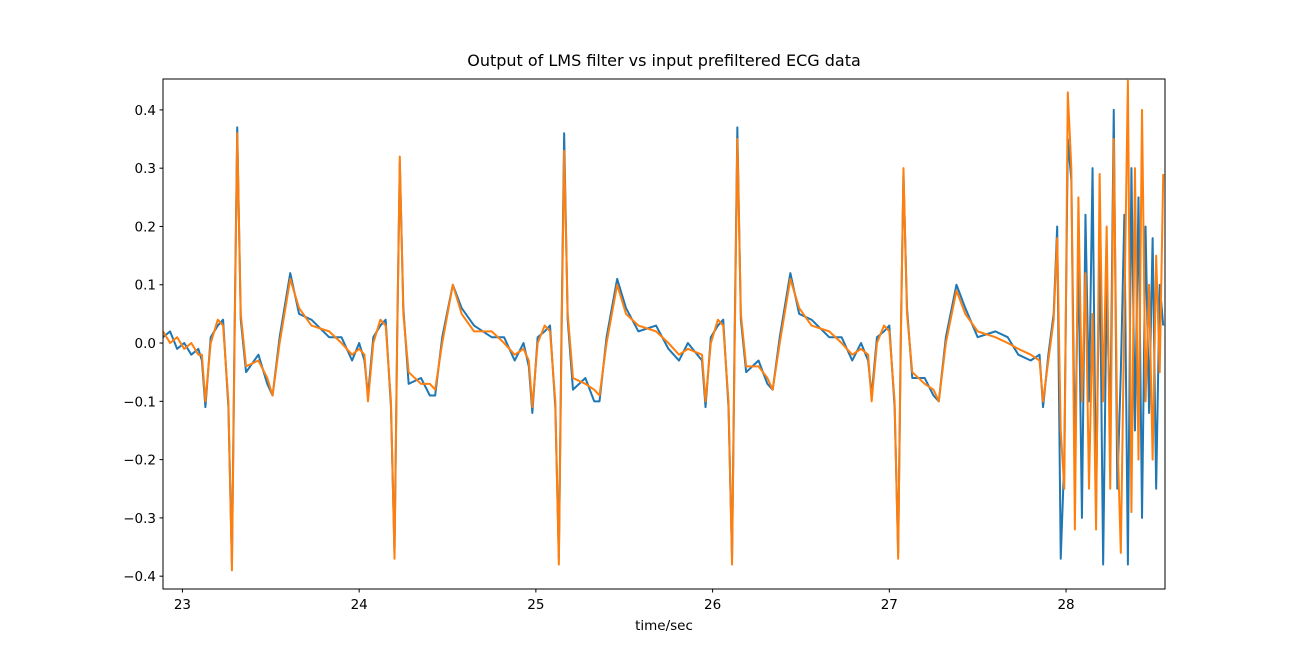 The width and height of the screenshot is (1294, 662). What do you see at coordinates (889, 605) in the screenshot?
I see `x-tick-label: 27` at bounding box center [889, 605].